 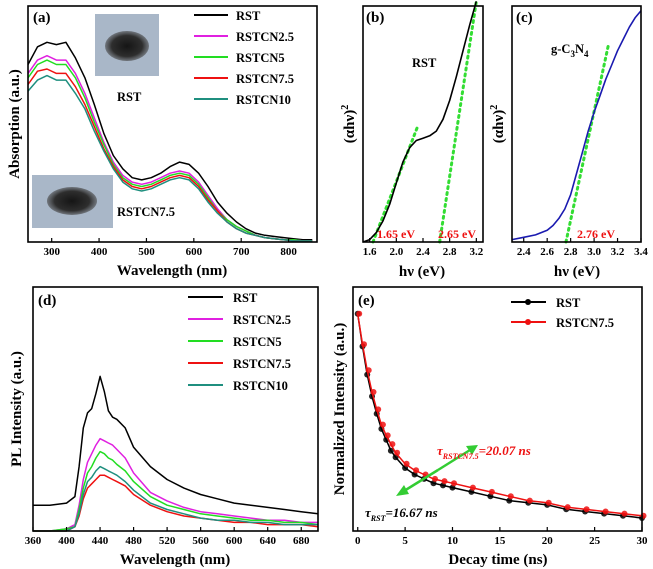 What do you see at coordinates (241, 252) in the screenshot?
I see `xtick-label-a-4: 700` at bounding box center [241, 252].